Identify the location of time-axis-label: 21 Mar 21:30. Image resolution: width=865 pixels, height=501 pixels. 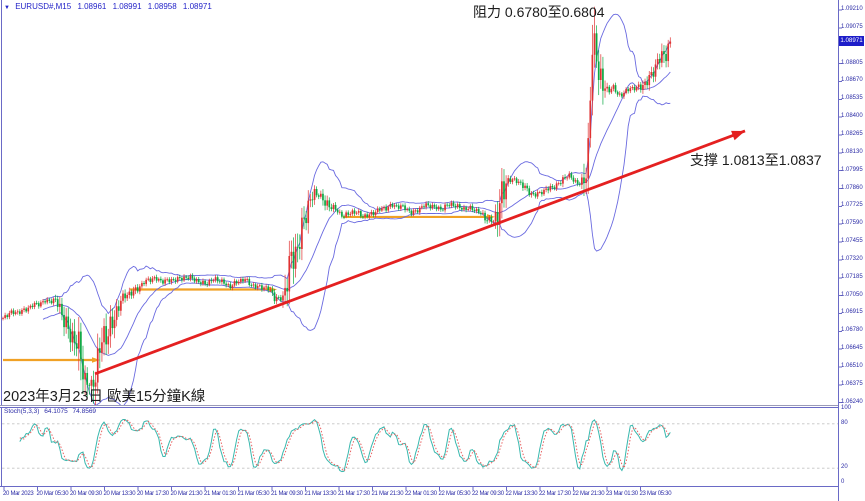
(387, 494).